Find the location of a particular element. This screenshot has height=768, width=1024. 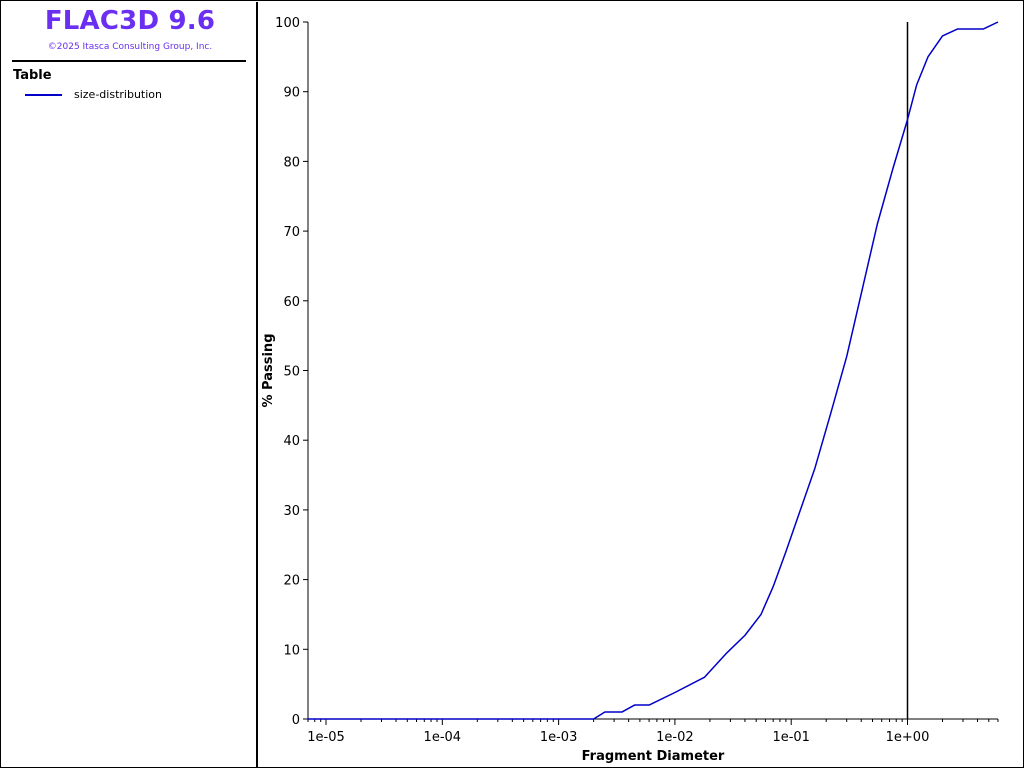

y-tick-label: 50 is located at coordinates (291, 372).